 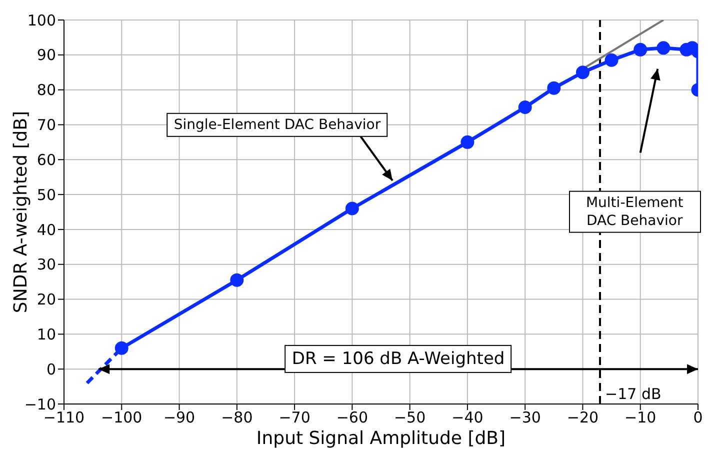 What do you see at coordinates (640, 417) in the screenshot?
I see `x-tick-label: −10` at bounding box center [640, 417].